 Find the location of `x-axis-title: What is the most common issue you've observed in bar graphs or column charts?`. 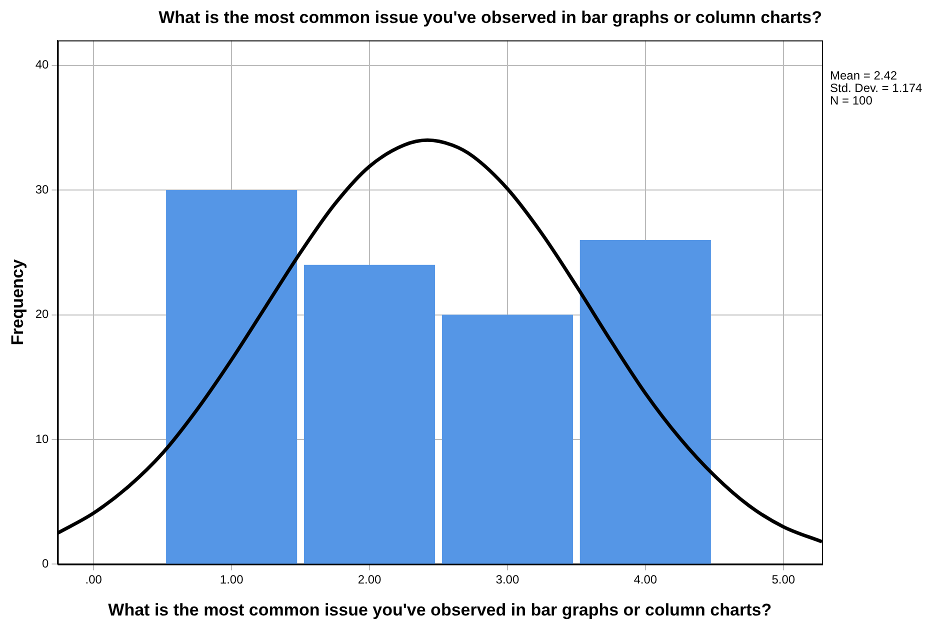

x-axis-title: What is the most common issue you've observed in bar graphs or column charts? is located at coordinates (440, 610).